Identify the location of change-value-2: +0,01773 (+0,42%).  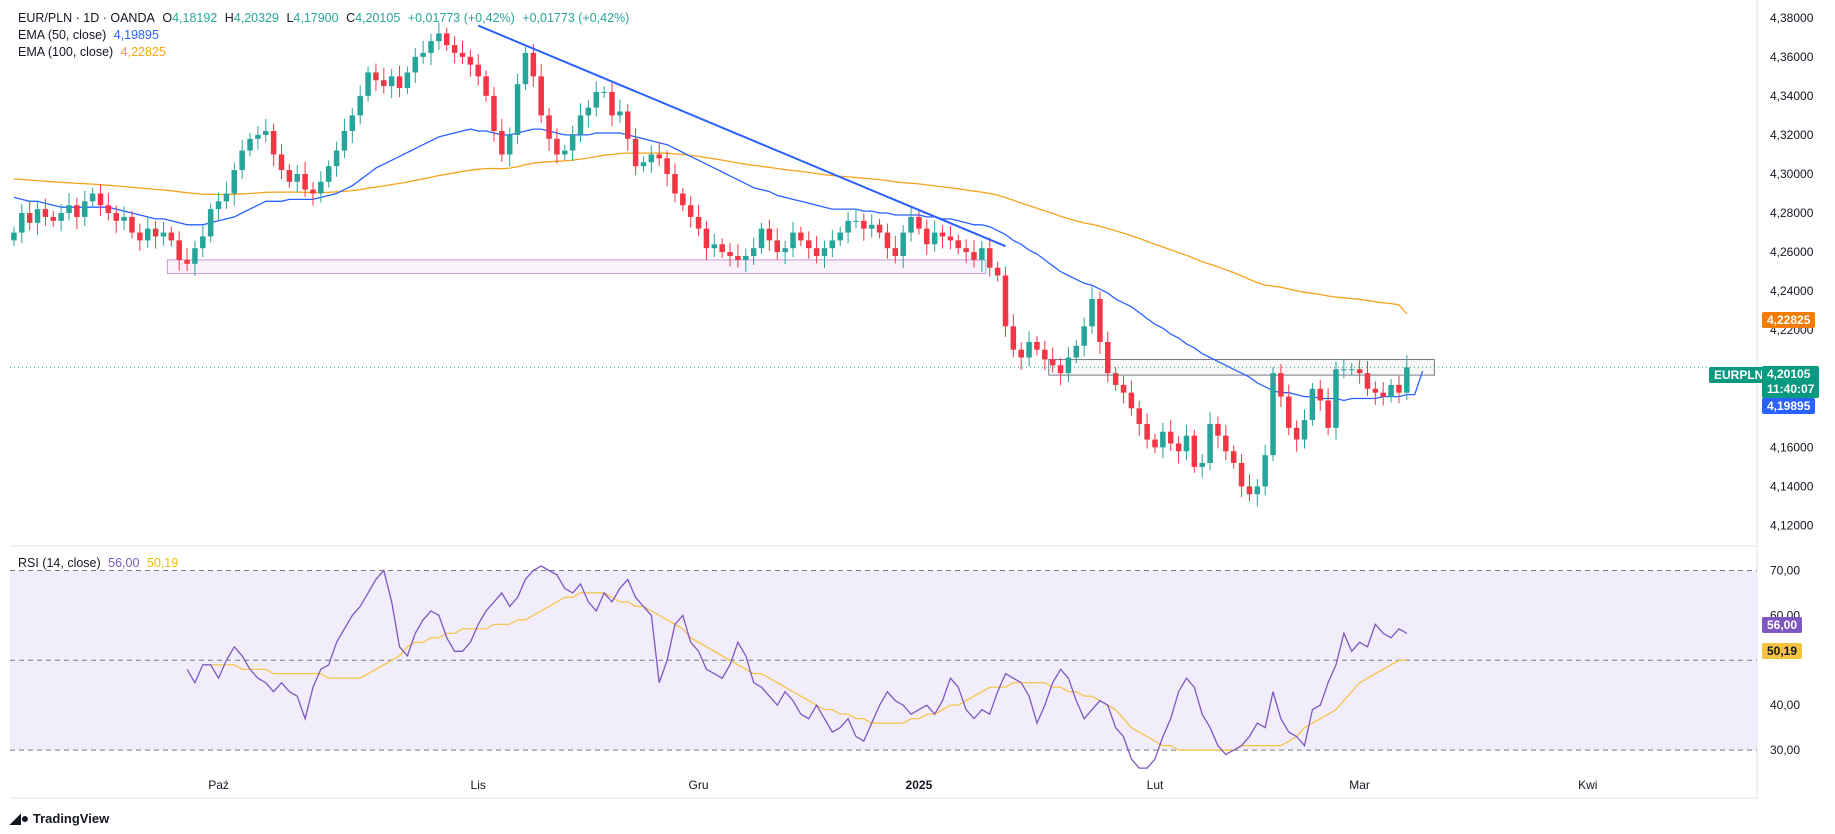
(576, 18).